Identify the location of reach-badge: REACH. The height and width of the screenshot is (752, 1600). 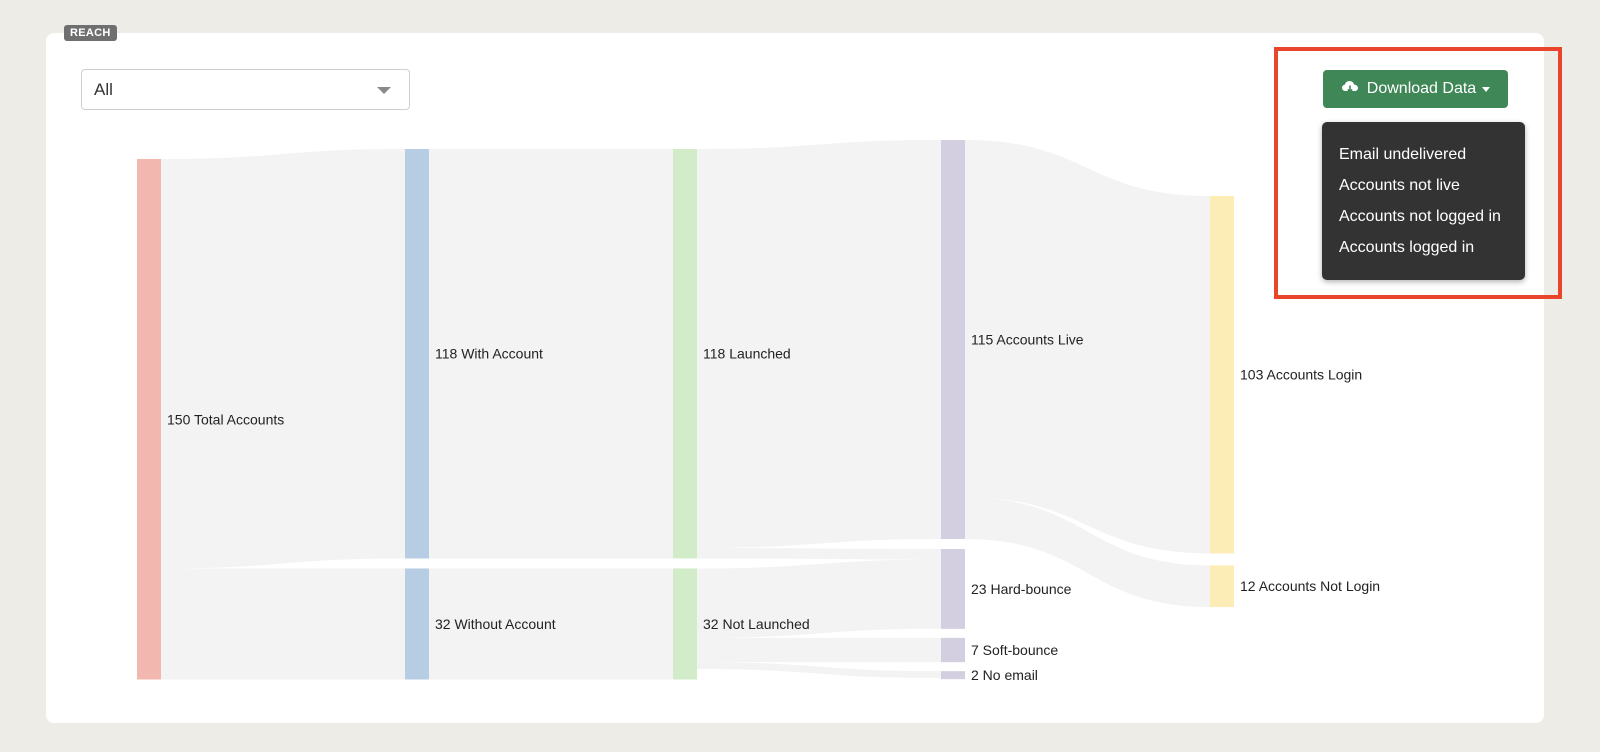
(90, 33).